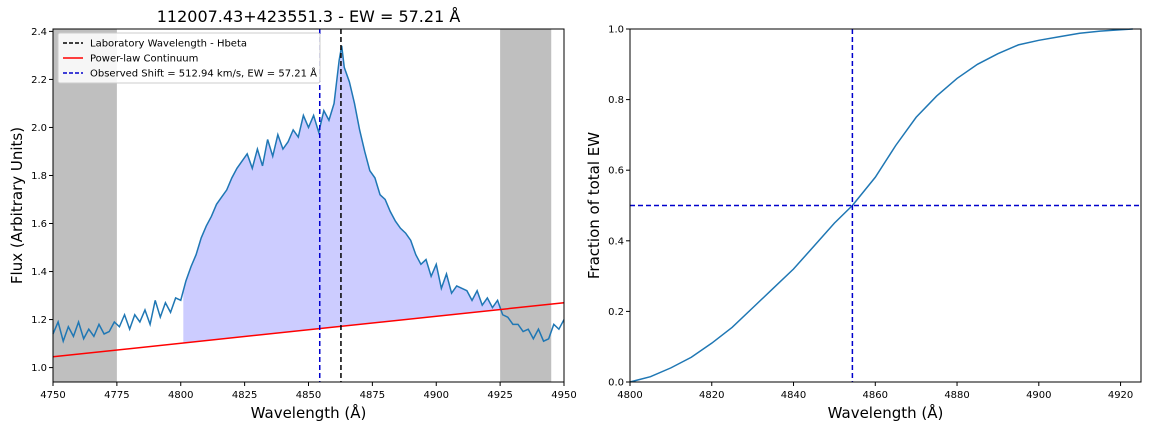  Describe the element at coordinates (39, 80) in the screenshot. I see `left-ytick-label: 2.2` at that location.